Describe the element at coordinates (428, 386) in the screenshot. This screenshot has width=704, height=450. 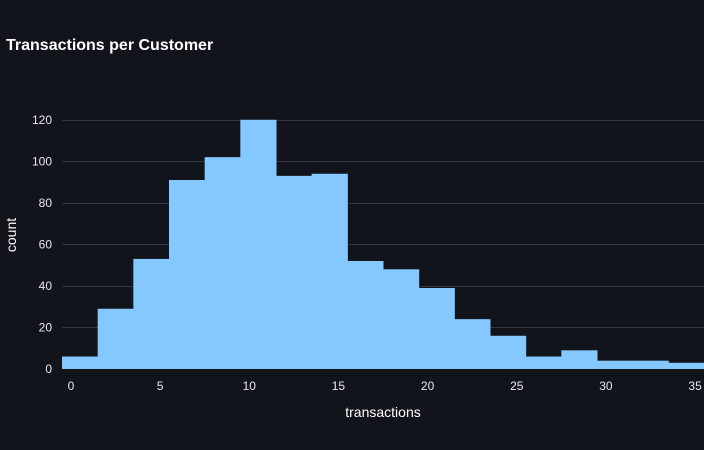
I see `x-tick-label: 20` at that location.